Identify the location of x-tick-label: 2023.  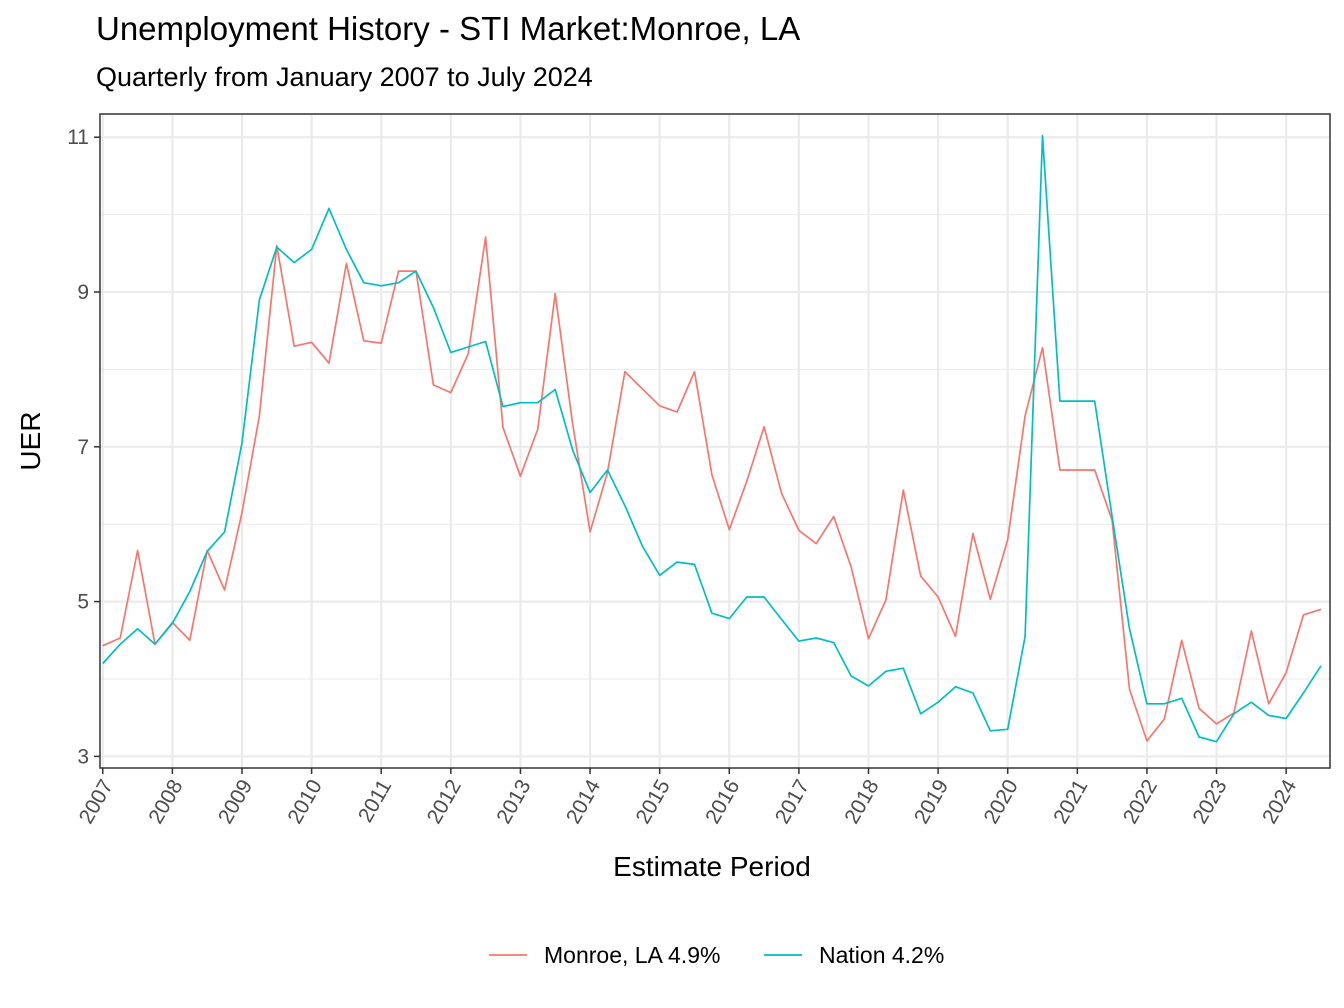
(1209, 802).